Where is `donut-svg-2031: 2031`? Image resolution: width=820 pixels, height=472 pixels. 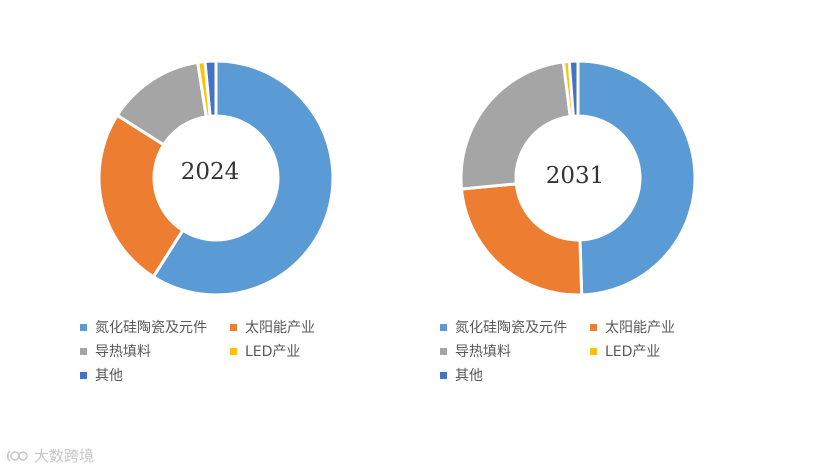 donut-svg-2031: 2031 is located at coordinates (578, 178).